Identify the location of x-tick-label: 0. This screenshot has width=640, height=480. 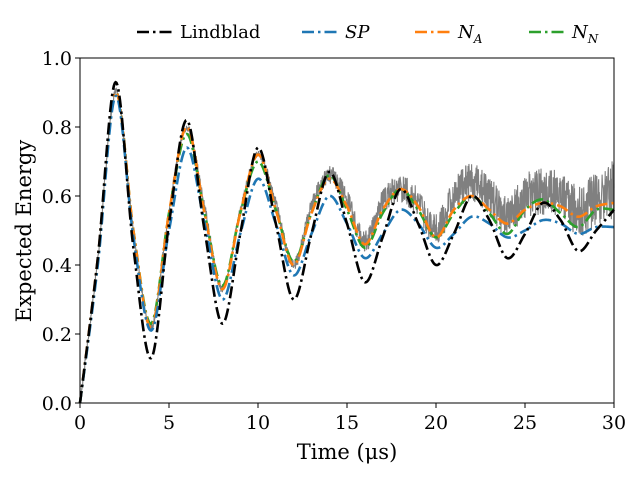
(80, 423).